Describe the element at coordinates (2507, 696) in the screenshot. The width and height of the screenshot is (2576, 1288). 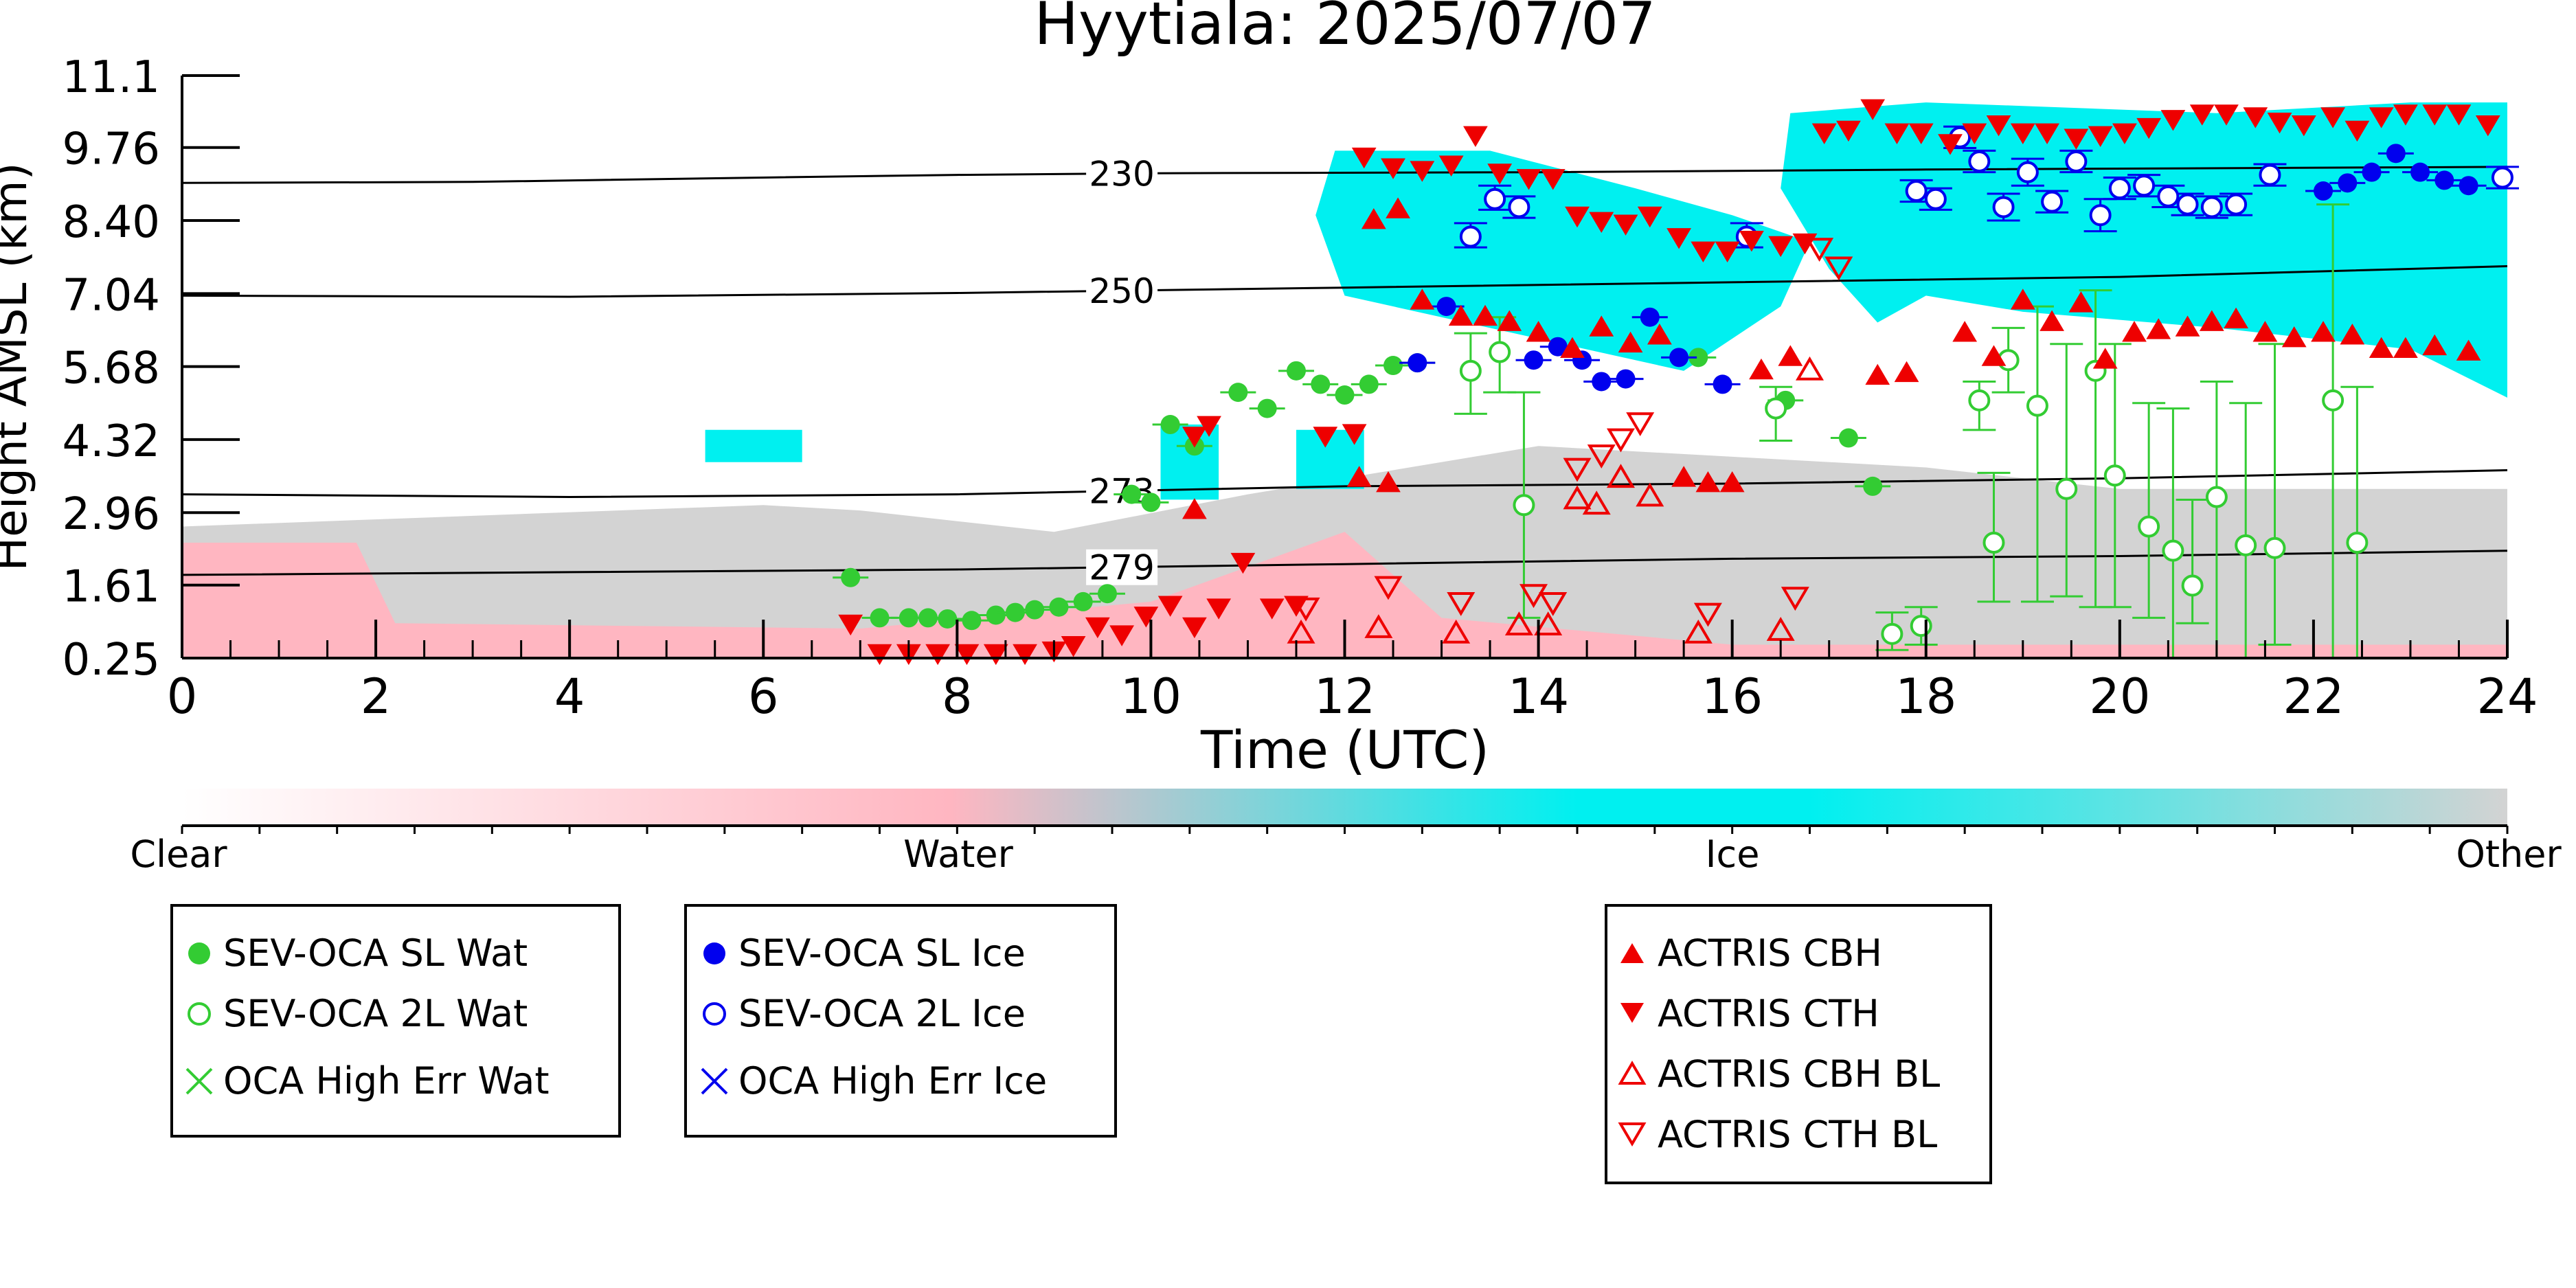
I see `x-tick-label: 24` at that location.